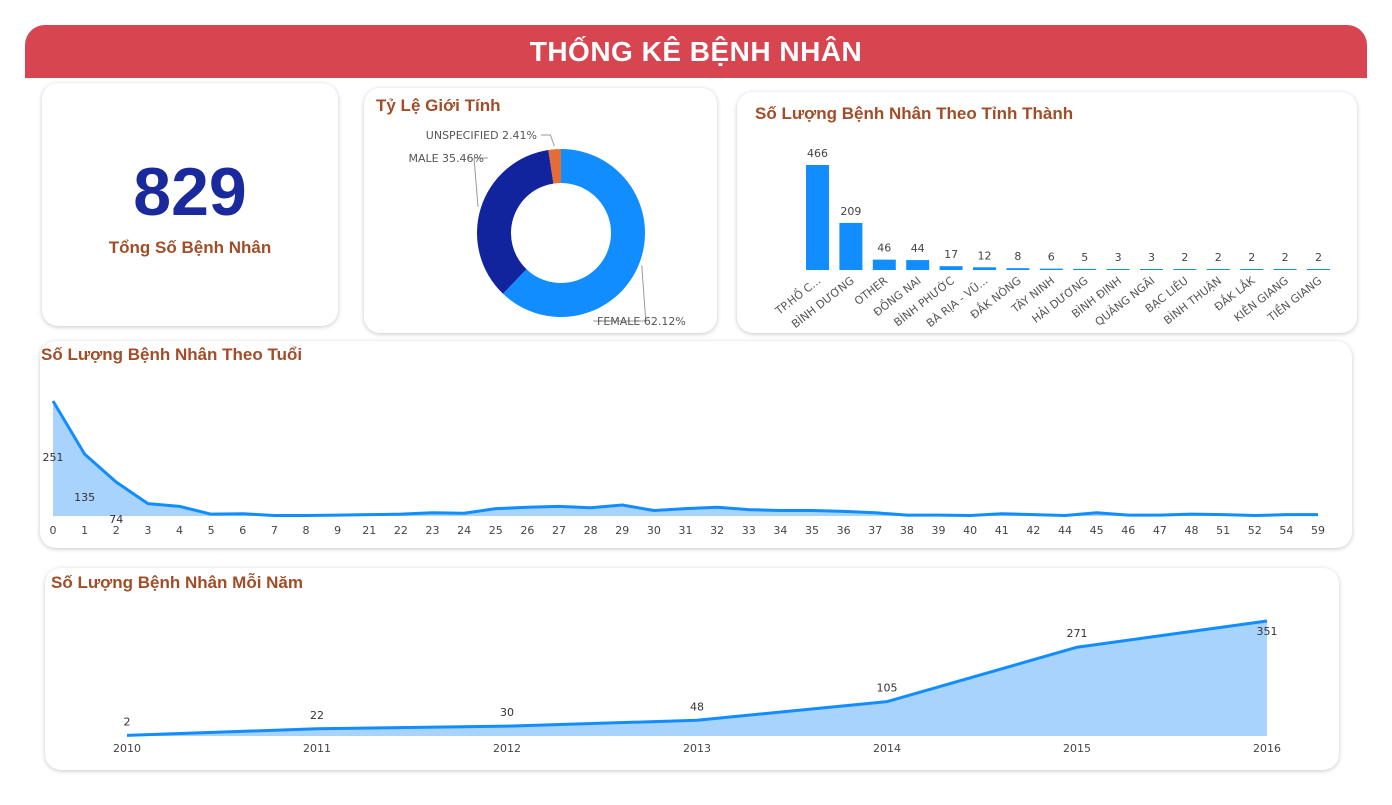 The height and width of the screenshot is (805, 1392). I want to click on x-tick-label: 34, so click(780, 530).